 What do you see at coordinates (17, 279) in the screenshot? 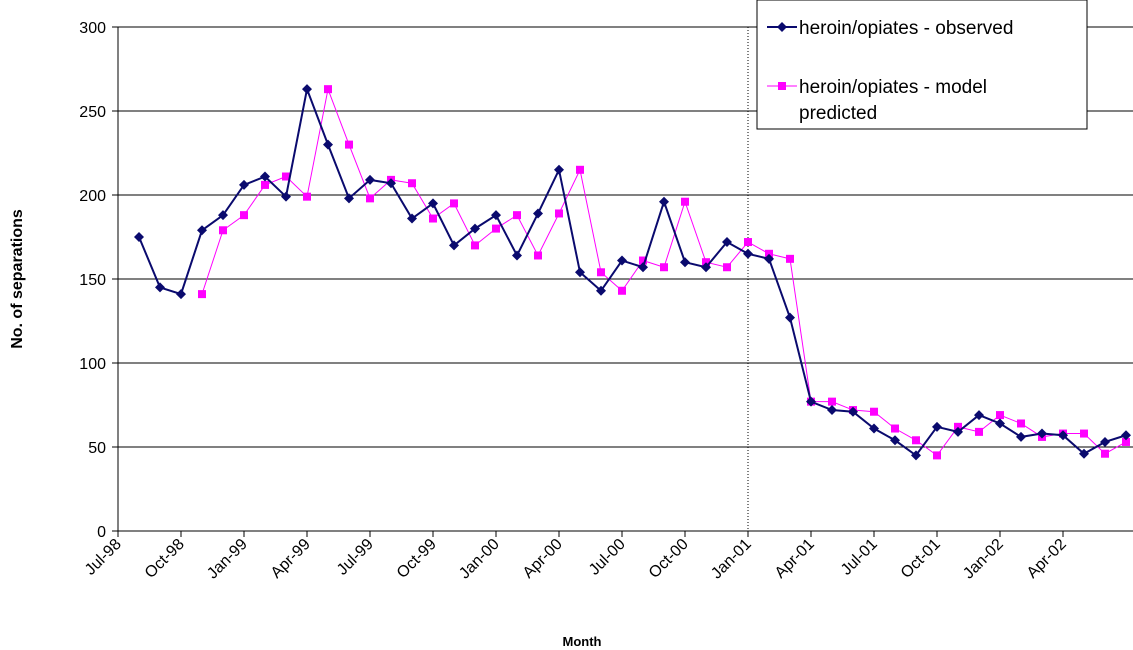
I see `y-axis-label: No. of separations` at bounding box center [17, 279].